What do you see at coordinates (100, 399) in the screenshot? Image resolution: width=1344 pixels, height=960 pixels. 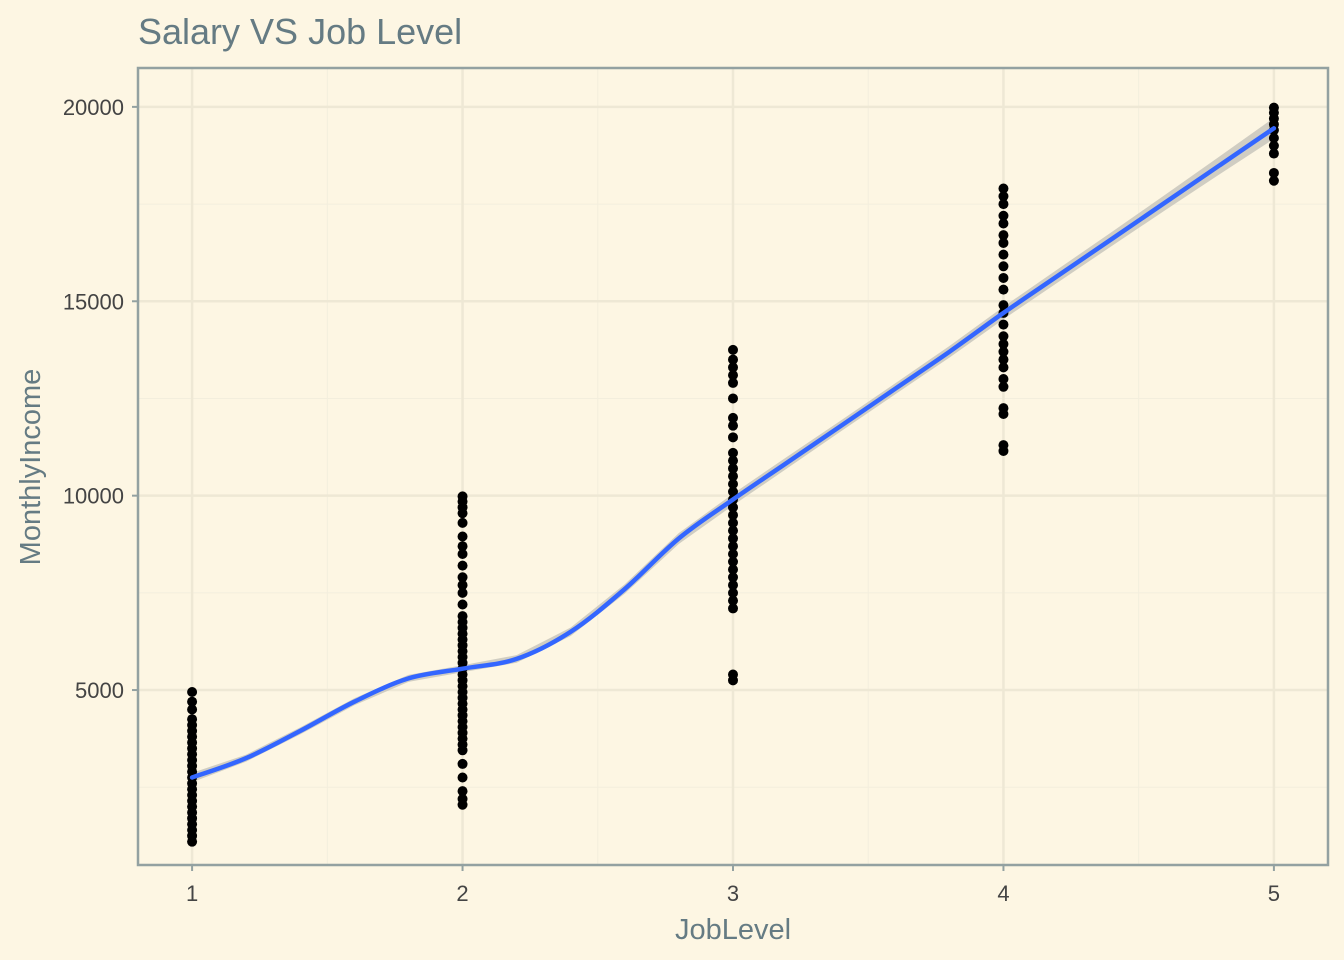 I see `y-axis-ticks: 5000 10000 15000 20000` at bounding box center [100, 399].